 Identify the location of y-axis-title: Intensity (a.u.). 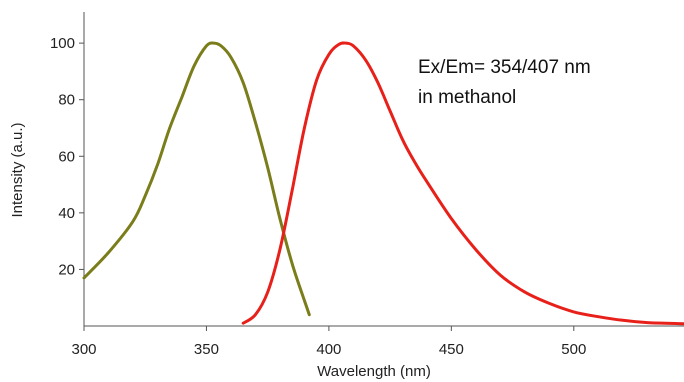
(17, 169).